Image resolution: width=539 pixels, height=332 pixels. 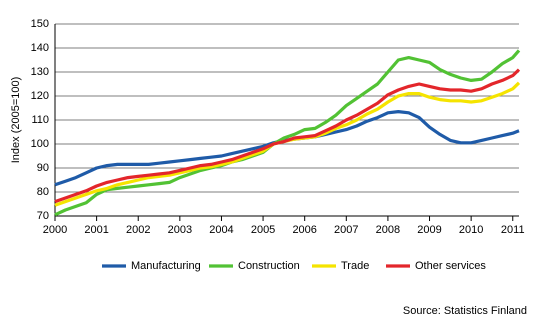 What do you see at coordinates (40, 144) in the screenshot?
I see `y-tick-label: 100` at bounding box center [40, 144].